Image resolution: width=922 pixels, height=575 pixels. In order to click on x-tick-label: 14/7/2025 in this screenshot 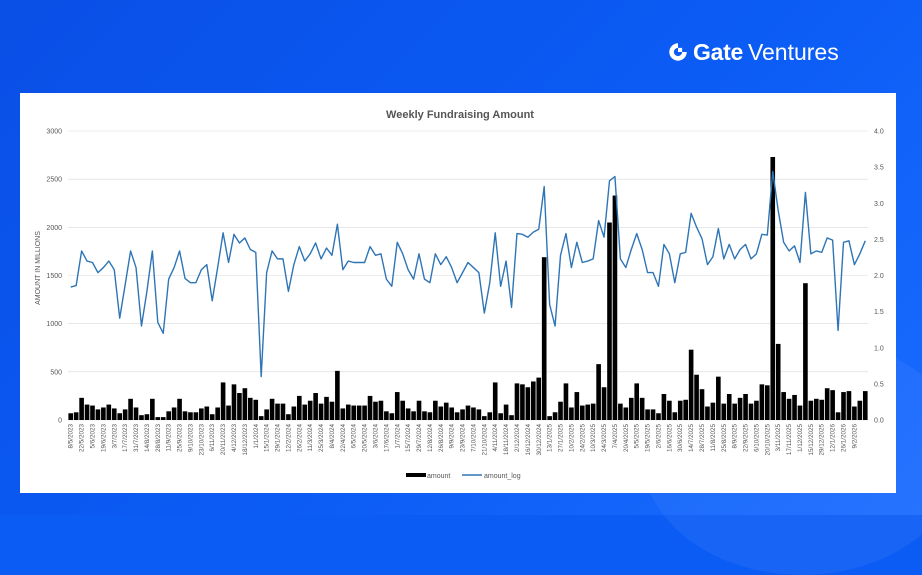, I will do `click(691, 438)`.